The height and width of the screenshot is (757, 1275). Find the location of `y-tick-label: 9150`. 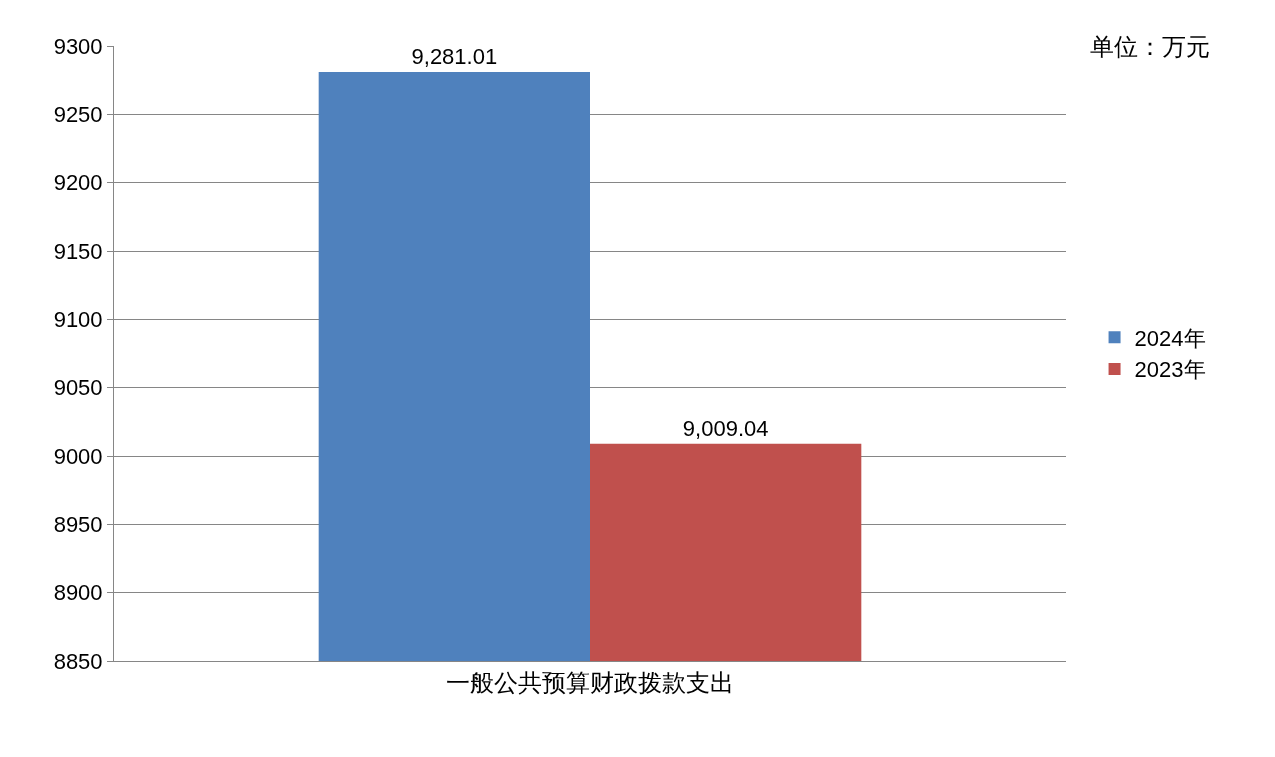

y-tick-label: 9150 is located at coordinates (78, 251).